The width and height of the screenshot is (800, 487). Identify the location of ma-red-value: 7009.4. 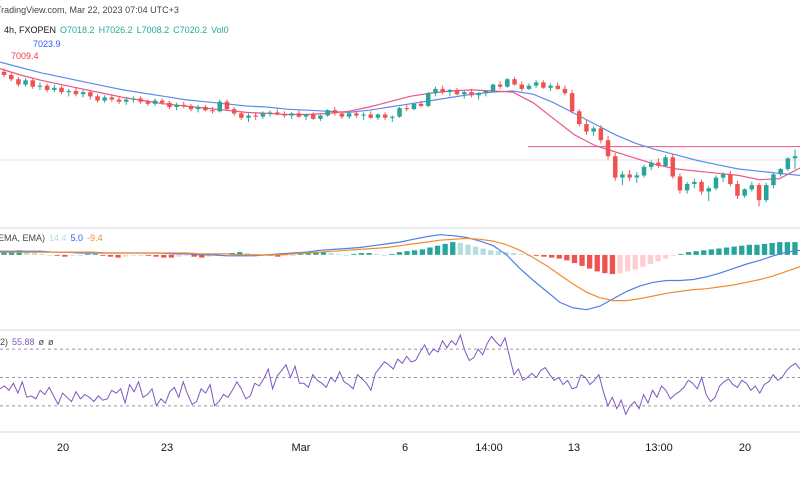
(25, 56).